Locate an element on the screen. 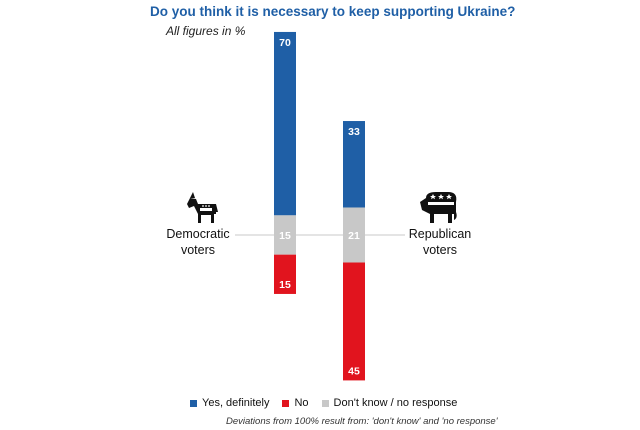 This screenshot has width=640, height=430. donkey-icon is located at coordinates (202, 209).